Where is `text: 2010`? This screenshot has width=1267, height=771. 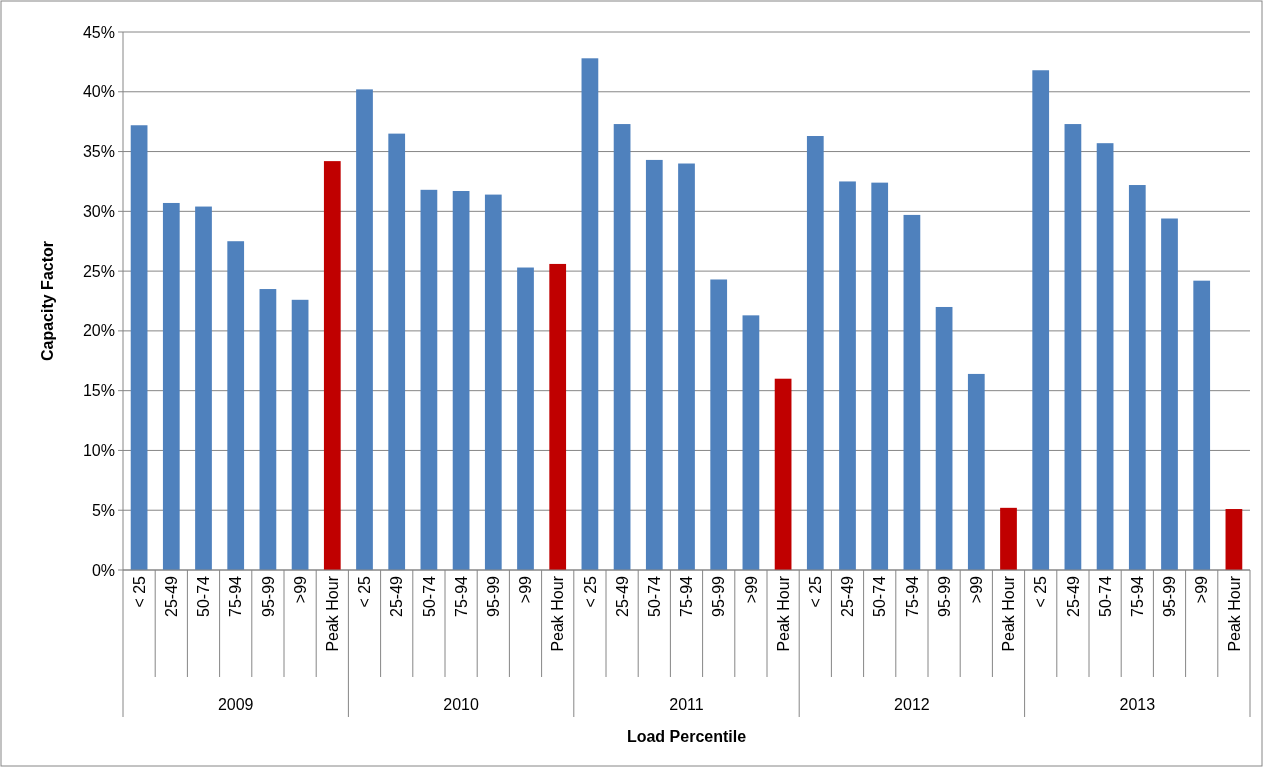 text: 2010 is located at coordinates (461, 704).